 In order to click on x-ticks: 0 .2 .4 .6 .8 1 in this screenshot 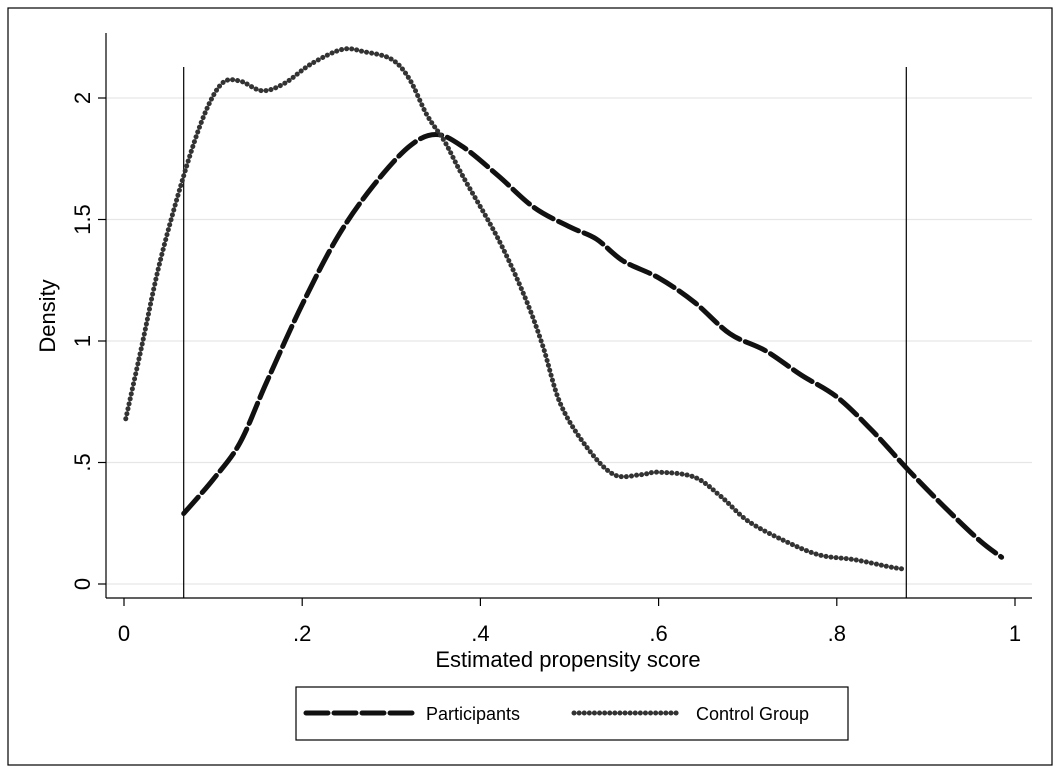, I will do `click(569, 622)`.